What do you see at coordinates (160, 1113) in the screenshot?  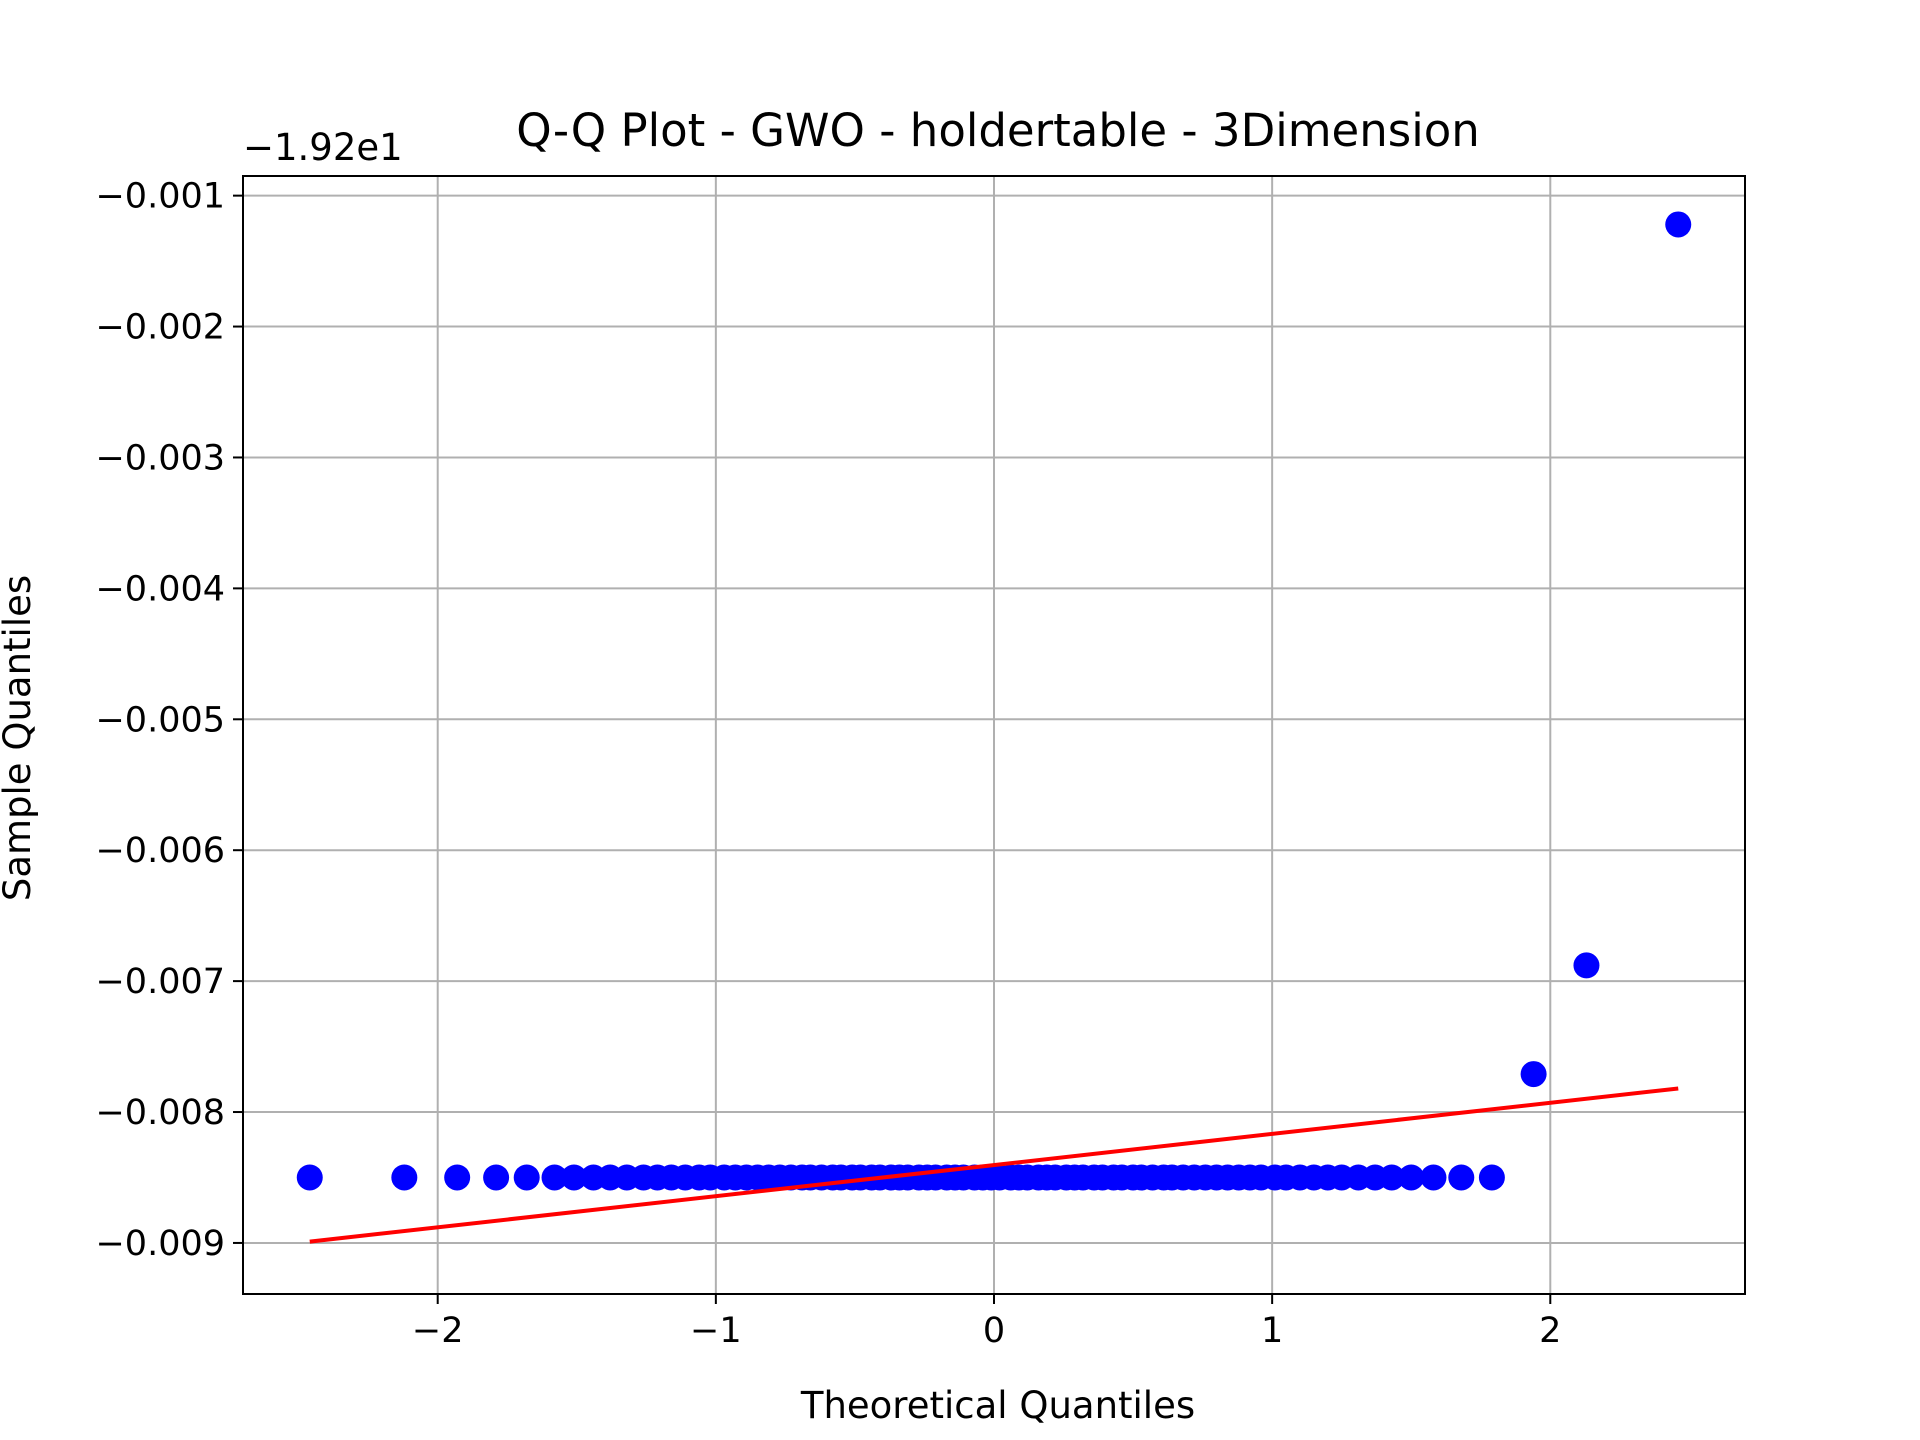 I see `y-tick-label: −0.008` at bounding box center [160, 1113].